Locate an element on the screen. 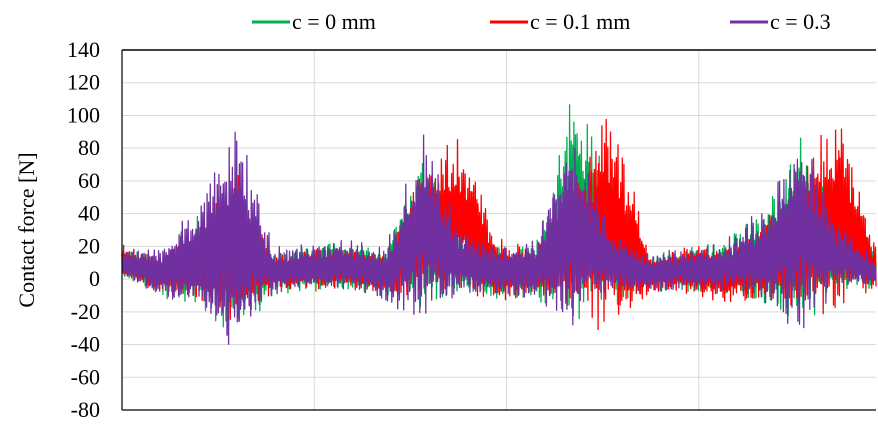 The width and height of the screenshot is (878, 425). legend: c = 0 mm c = 0.1 mm c = 0.3 is located at coordinates (541, 21).